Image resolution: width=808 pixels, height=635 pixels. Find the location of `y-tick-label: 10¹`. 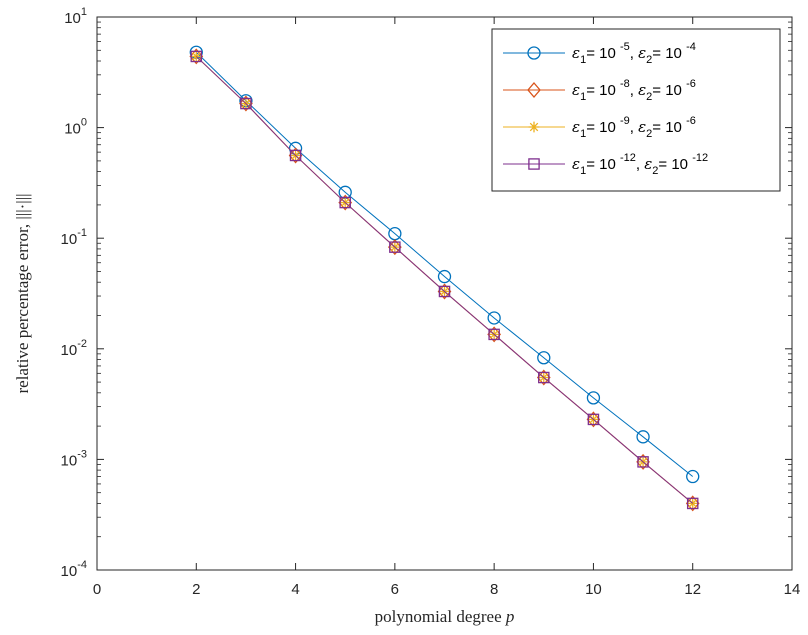

y-tick-label: 10¹ is located at coordinates (75, 16).